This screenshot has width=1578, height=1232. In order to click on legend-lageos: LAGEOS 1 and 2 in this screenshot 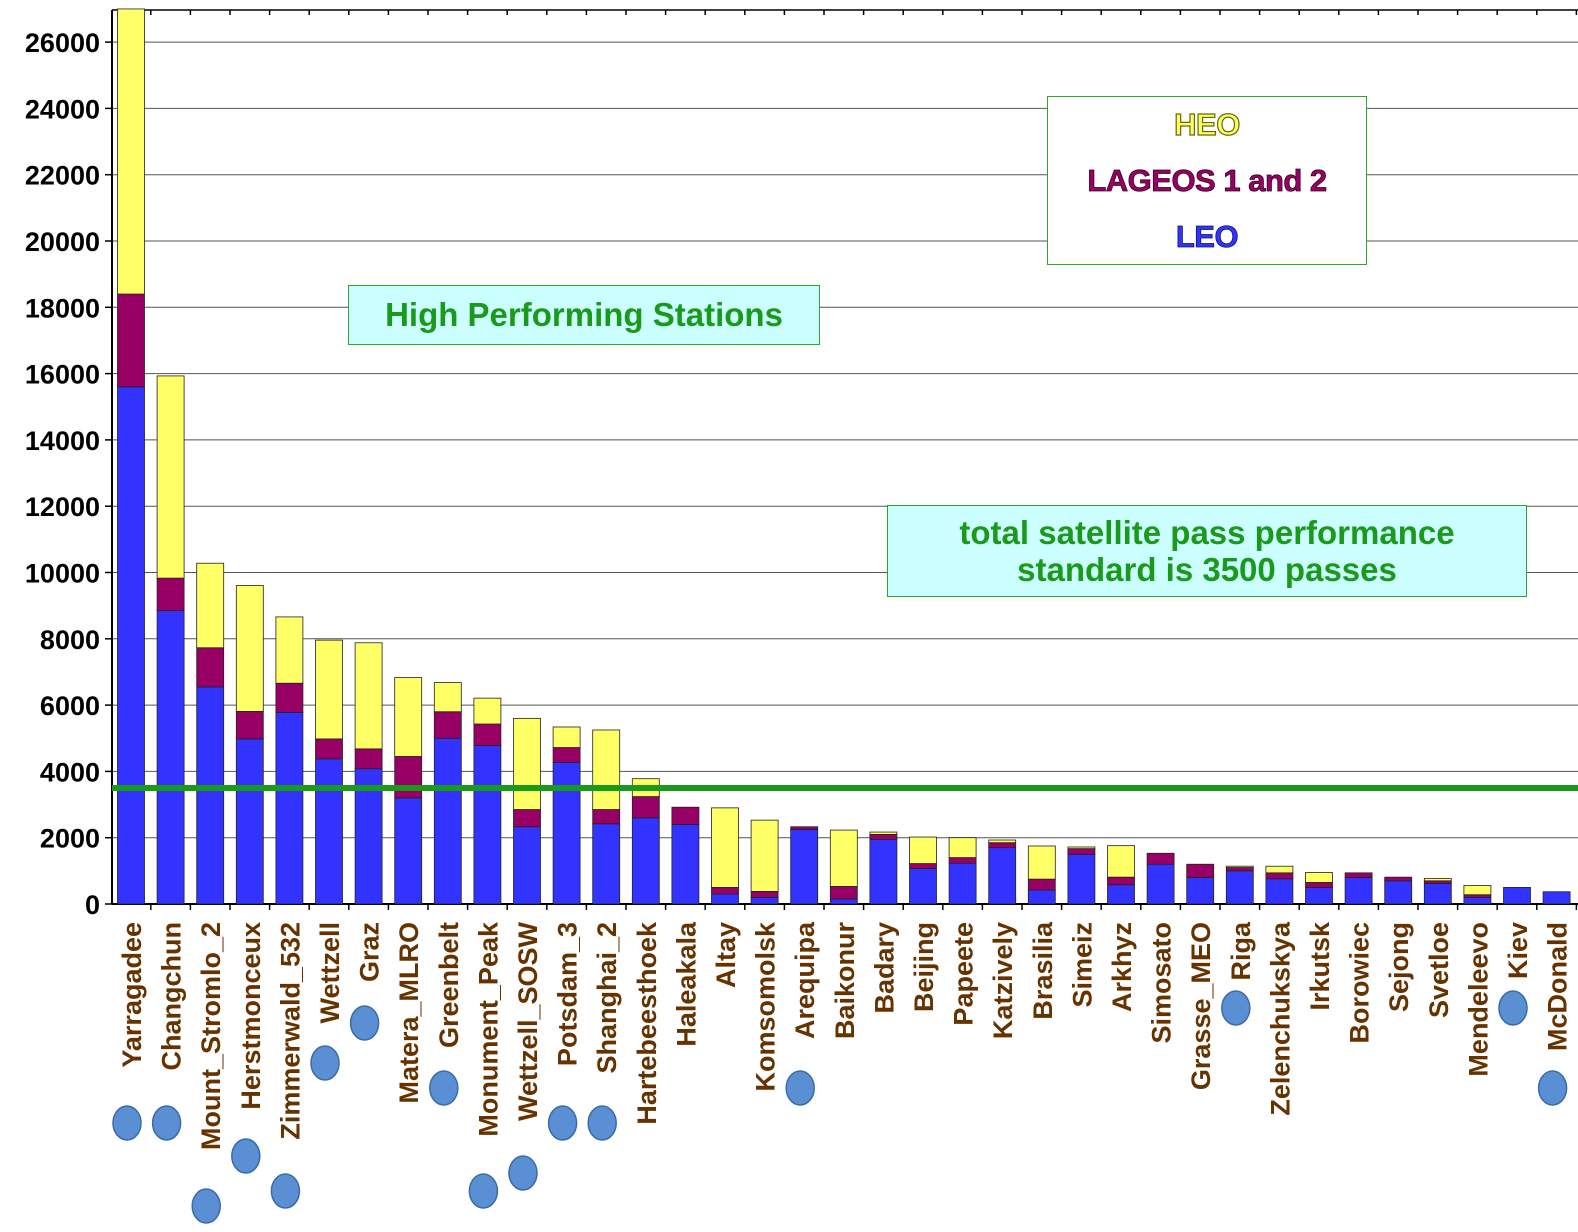, I will do `click(1207, 180)`.